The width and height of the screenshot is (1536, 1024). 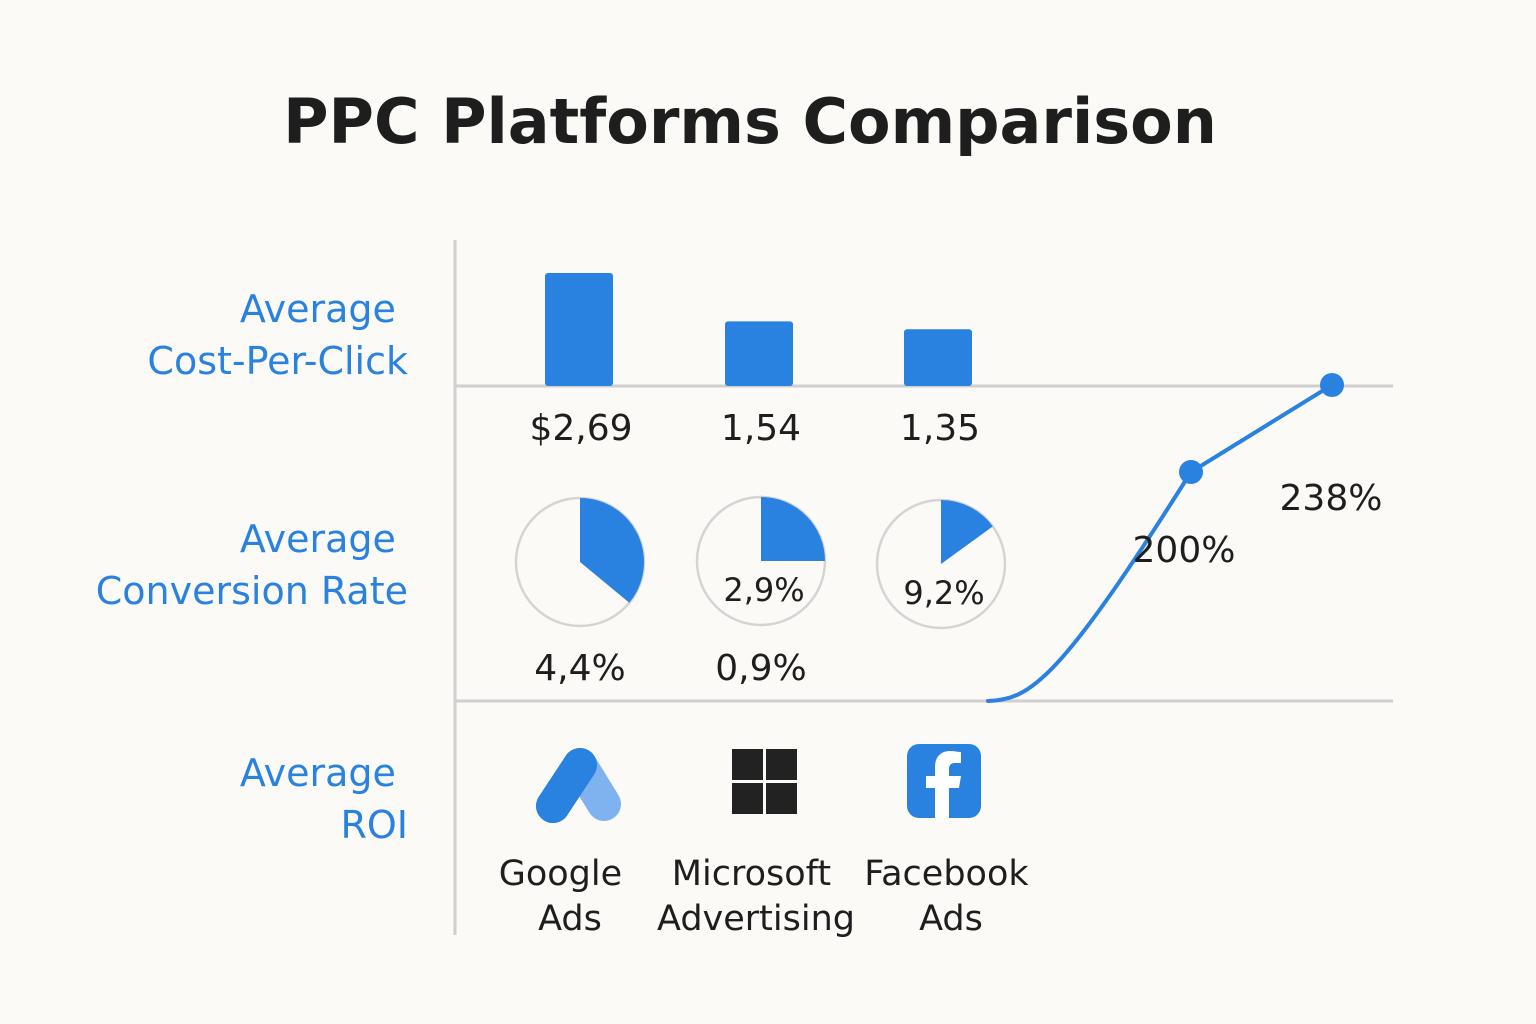 I want to click on conversion-inner-label: 9,2%, so click(x=943, y=593).